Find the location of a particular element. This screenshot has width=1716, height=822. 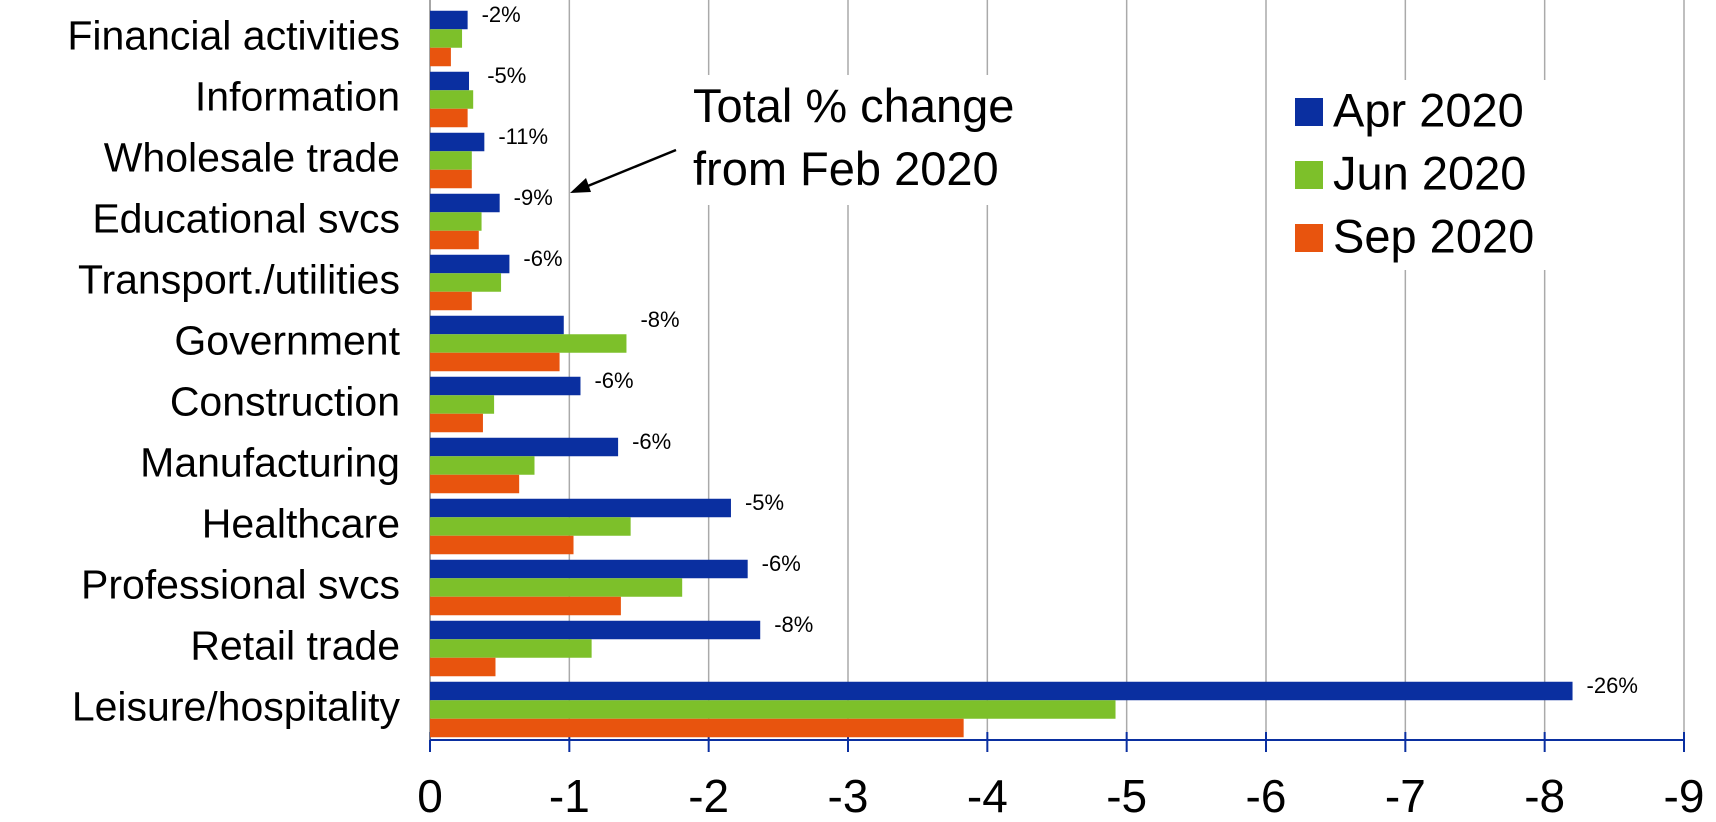

legend-bg is located at coordinates (1435, 175).